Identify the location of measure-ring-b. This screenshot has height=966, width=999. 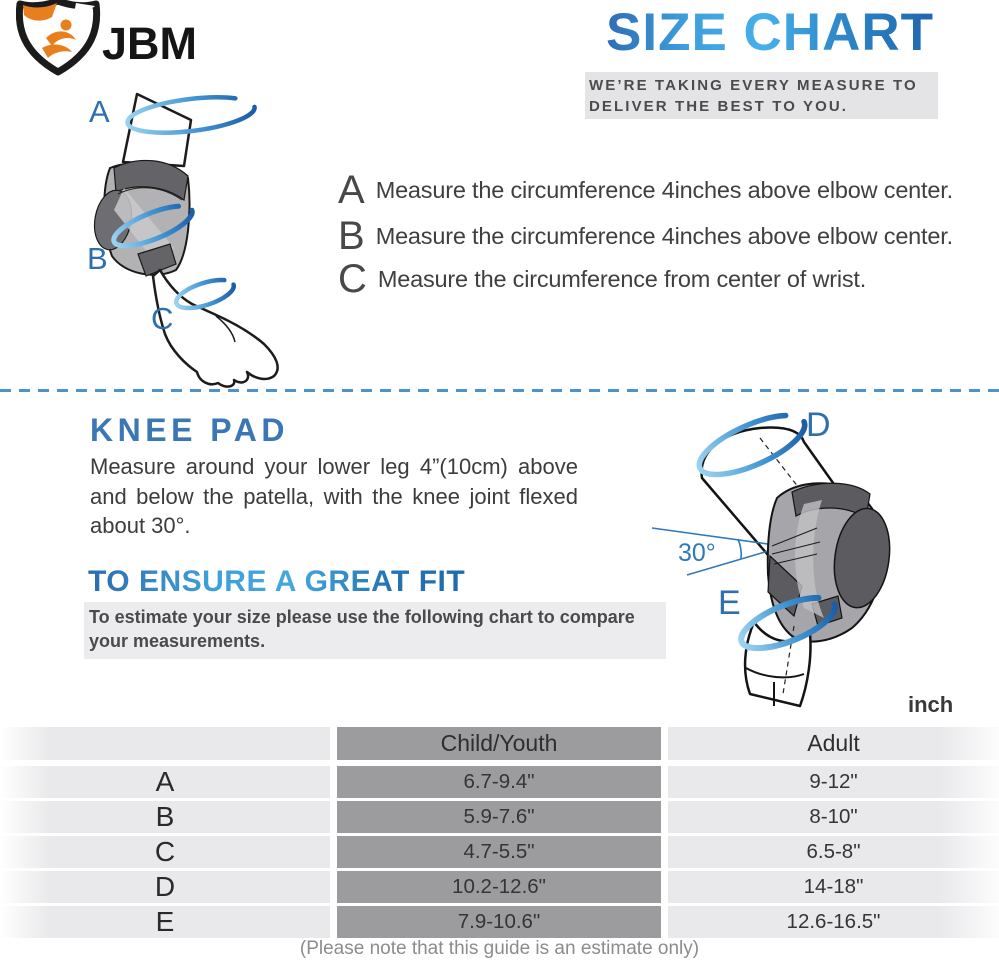
(153, 226).